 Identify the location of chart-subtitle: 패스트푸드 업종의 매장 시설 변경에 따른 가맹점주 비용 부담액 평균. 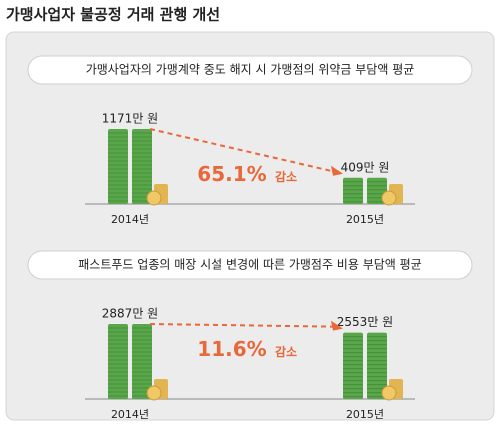
(249, 265).